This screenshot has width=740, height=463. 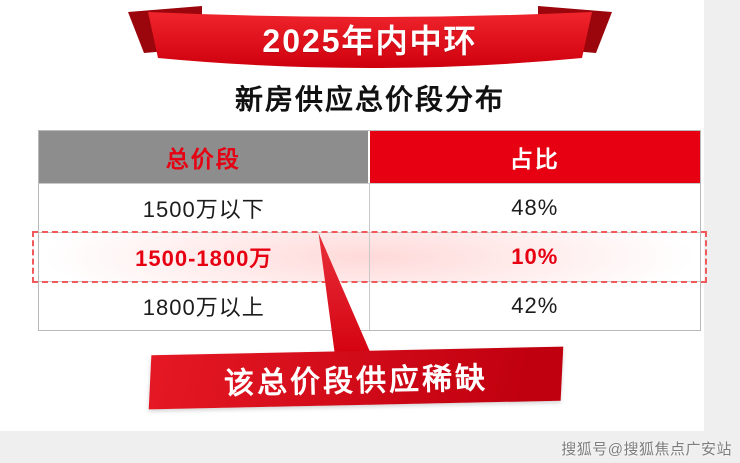 What do you see at coordinates (646, 449) in the screenshot?
I see `watermark-text: 搜狐号@搜狐焦点广安站` at bounding box center [646, 449].